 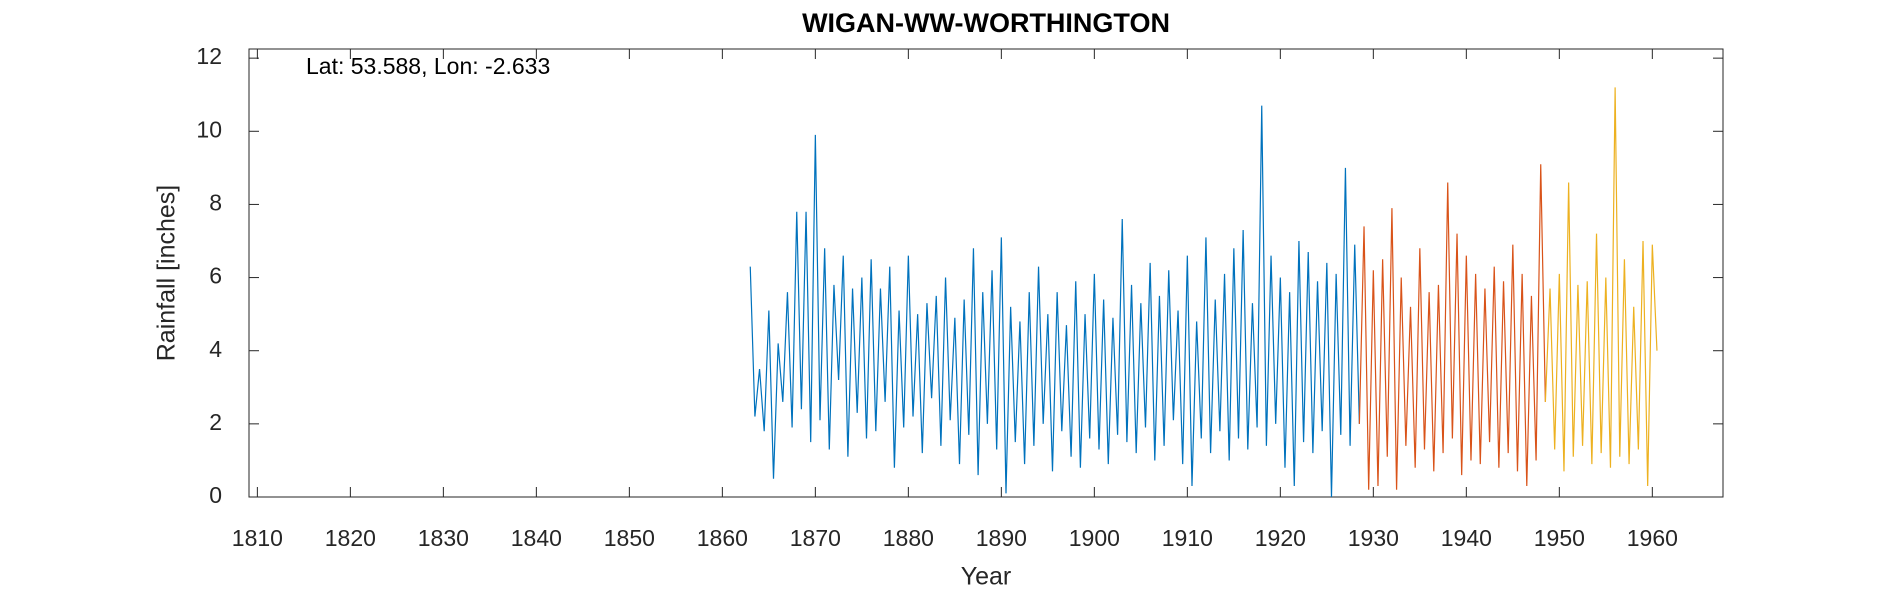 What do you see at coordinates (1559, 538) in the screenshot?
I see `x-tick-label: 1950` at bounding box center [1559, 538].